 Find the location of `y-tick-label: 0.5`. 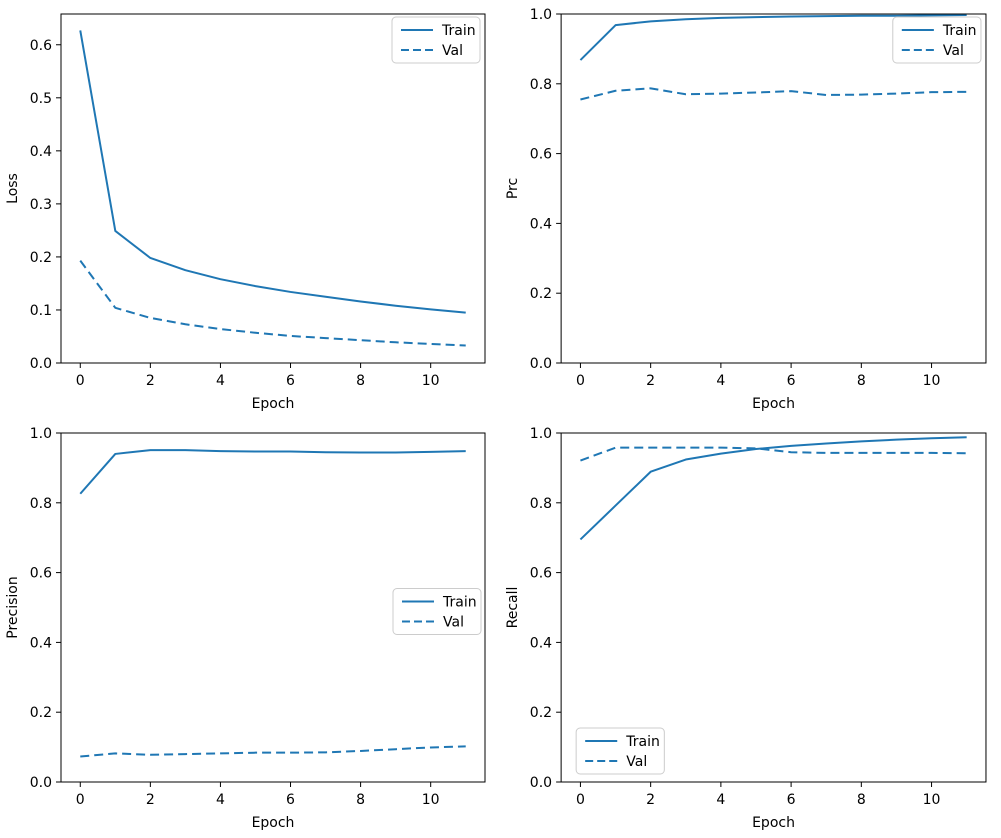

y-tick-label: 0.5 is located at coordinates (41, 99).